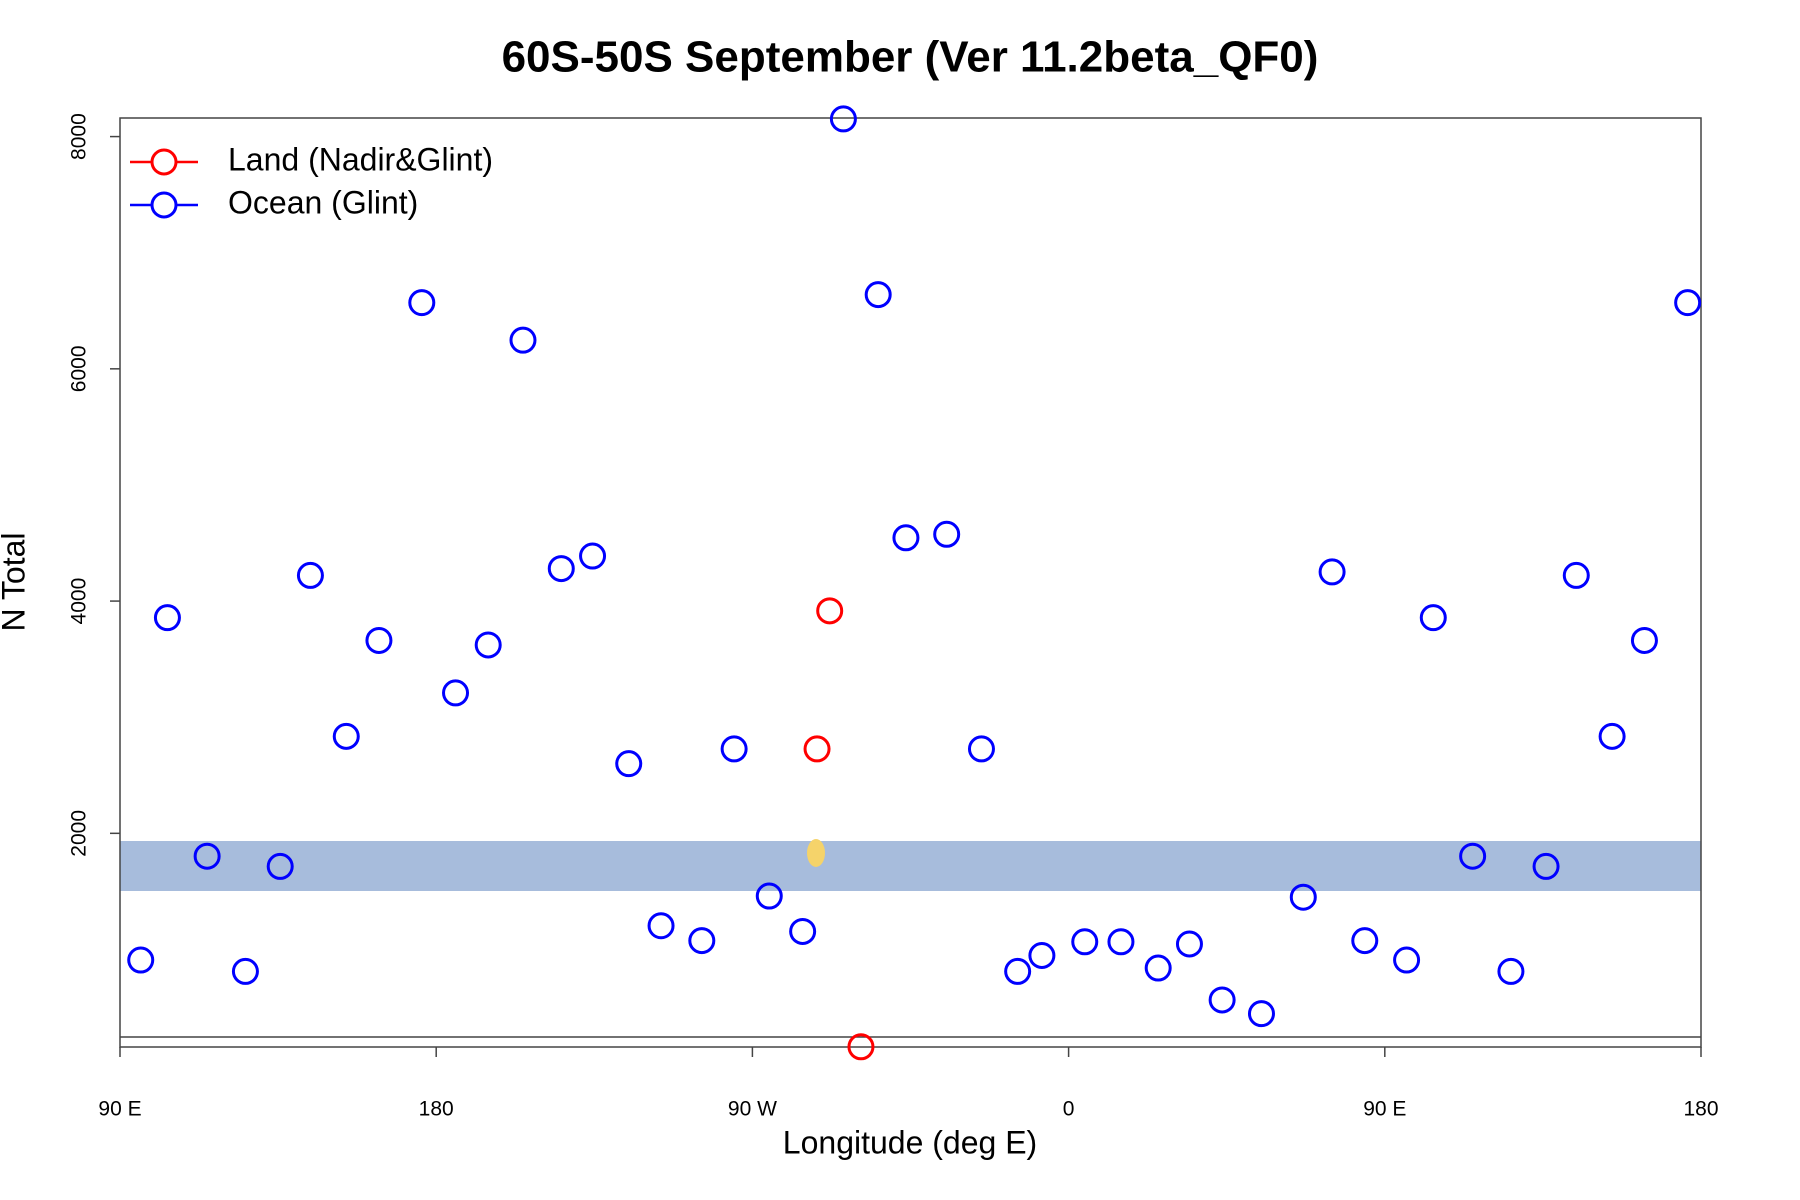 The height and width of the screenshot is (1200, 1800). What do you see at coordinates (910, 866) in the screenshot?
I see `map-band` at bounding box center [910, 866].